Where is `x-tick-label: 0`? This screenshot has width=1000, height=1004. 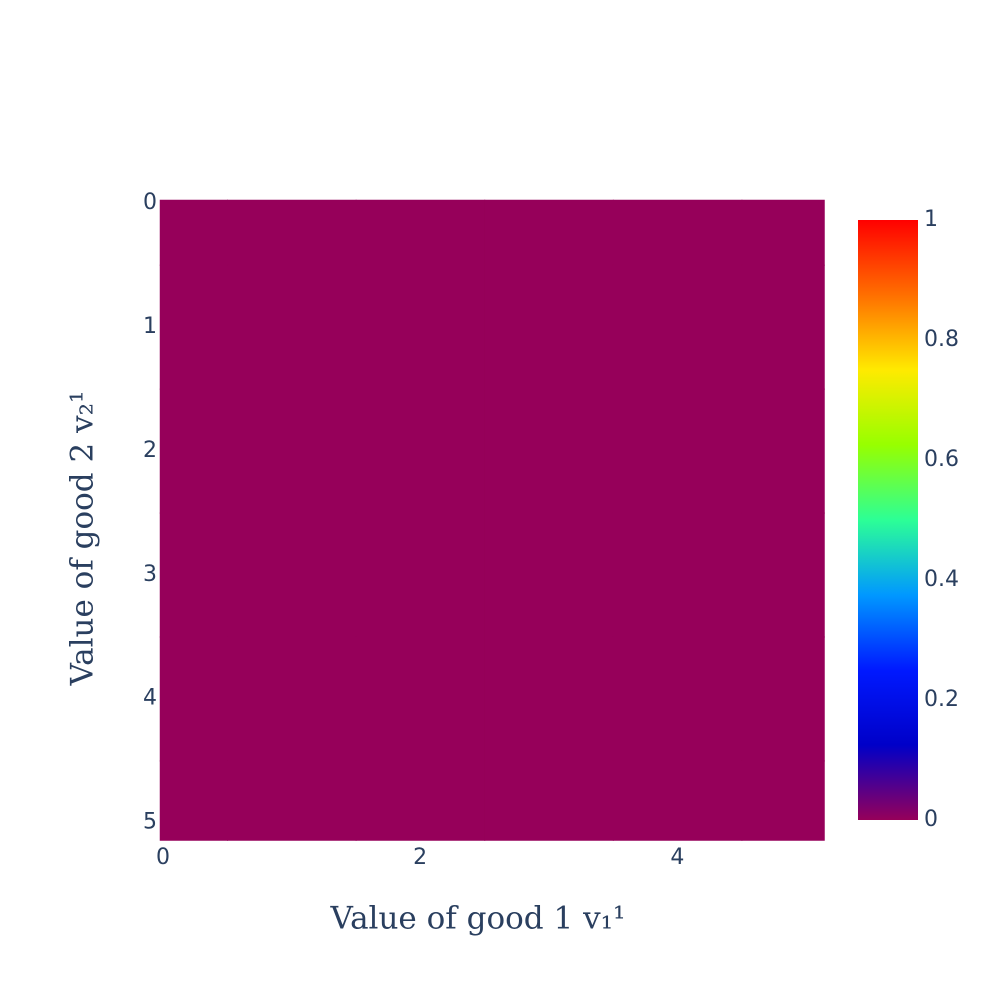
x-tick-label: 0 is located at coordinates (163, 857).